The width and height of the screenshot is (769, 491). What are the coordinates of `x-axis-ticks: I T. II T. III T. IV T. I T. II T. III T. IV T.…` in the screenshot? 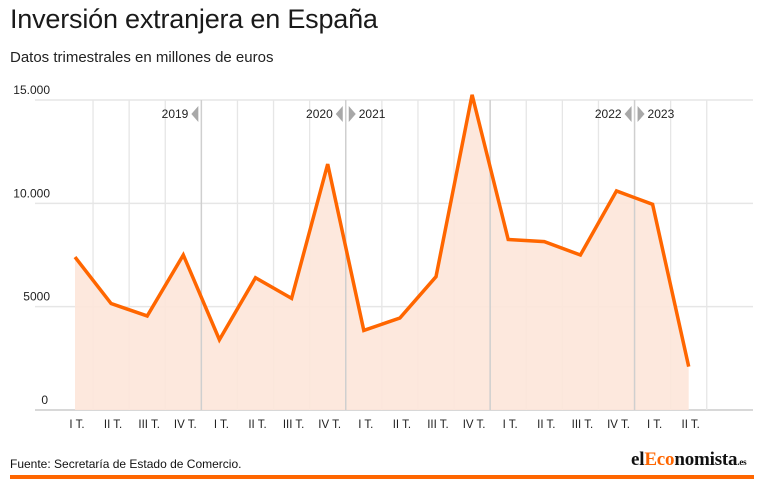 It's located at (384, 425).